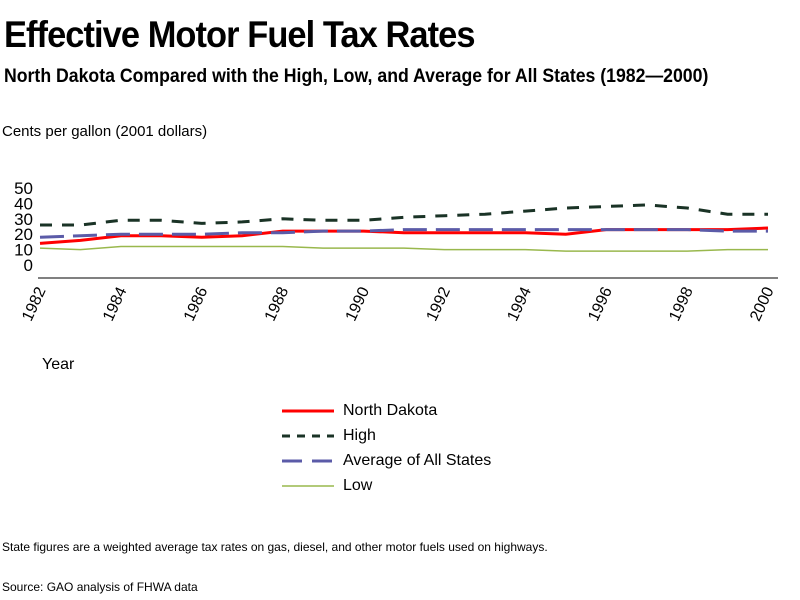 This screenshot has height=600, width=800. What do you see at coordinates (239, 34) in the screenshot?
I see `chart-title: Effective Motor Fuel Tax Rates` at bounding box center [239, 34].